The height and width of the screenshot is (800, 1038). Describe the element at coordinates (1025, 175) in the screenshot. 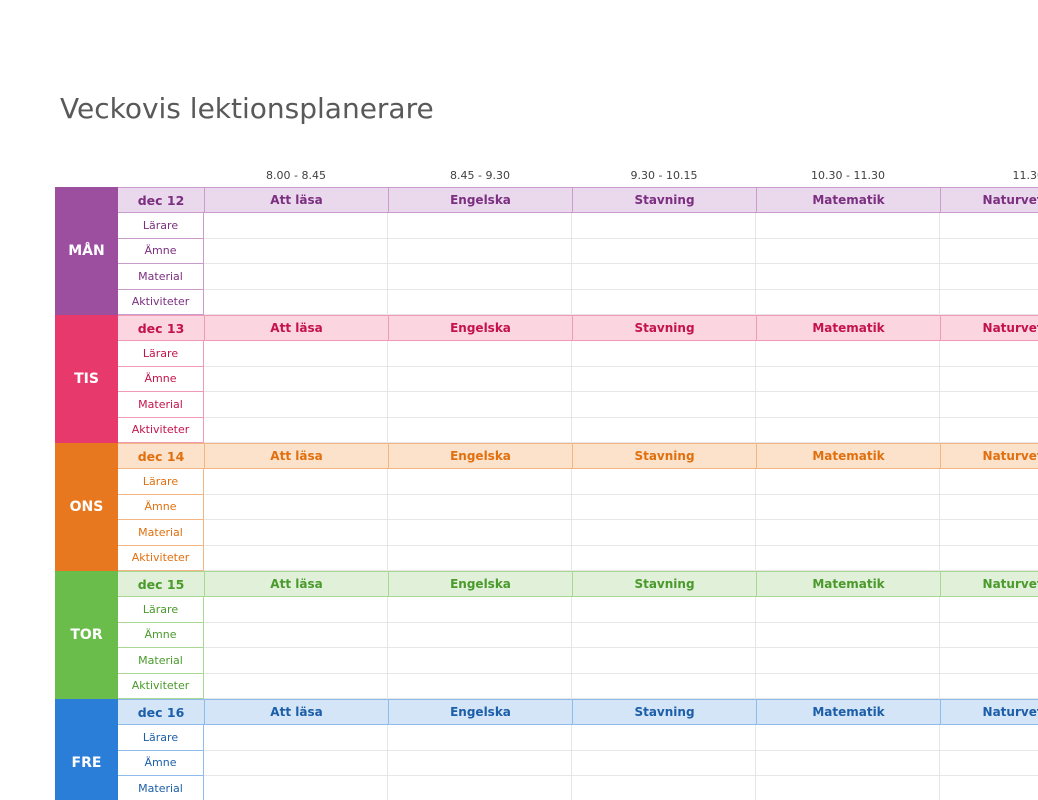

I see `time-header: 11.30 -` at that location.